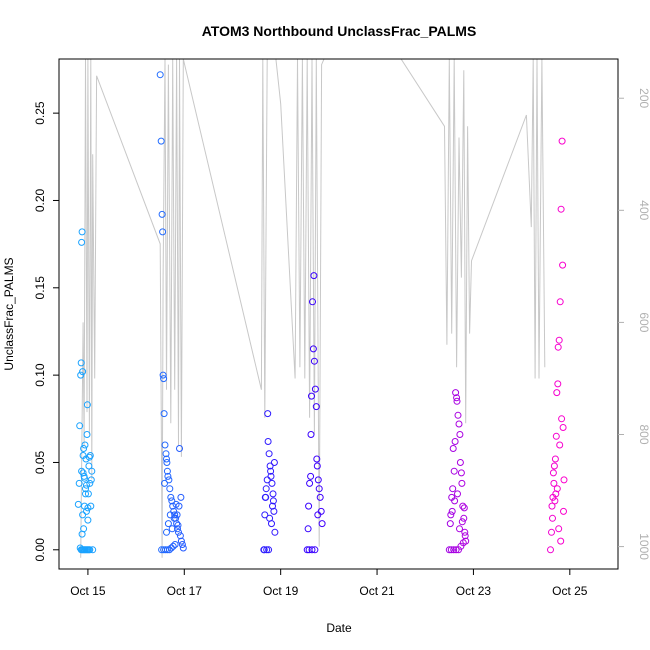  Describe the element at coordinates (570, 591) in the screenshot. I see `x-tick-label: Oct 25` at that location.